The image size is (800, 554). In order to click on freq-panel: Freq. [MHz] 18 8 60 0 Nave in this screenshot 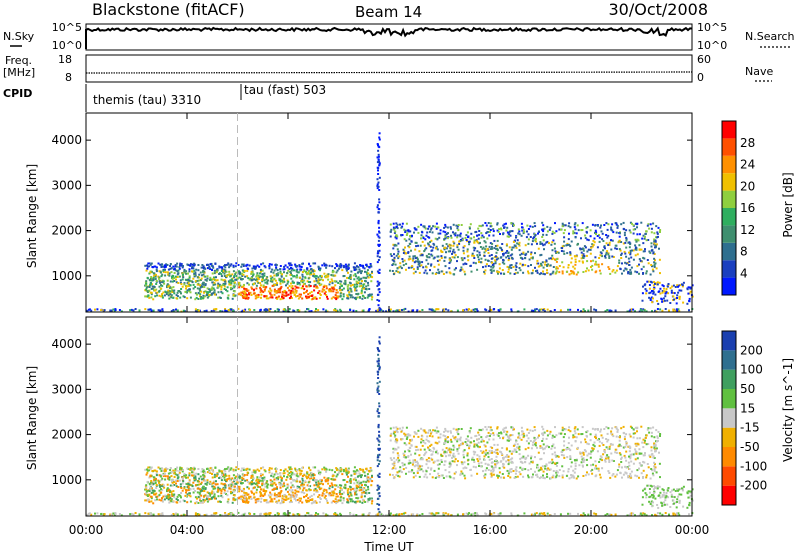, I will do `click(388, 68)`.